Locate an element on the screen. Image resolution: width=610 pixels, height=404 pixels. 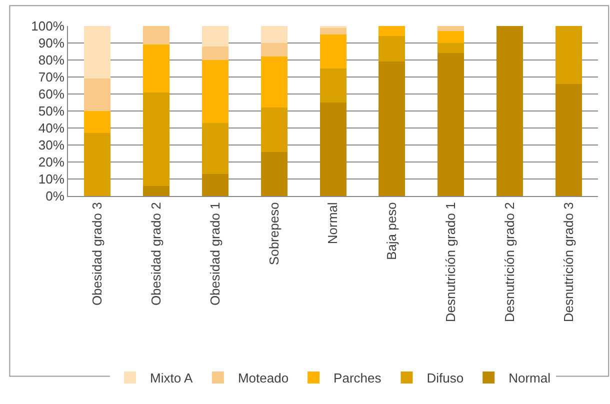
y-tick-label: 70% is located at coordinates (51, 77).